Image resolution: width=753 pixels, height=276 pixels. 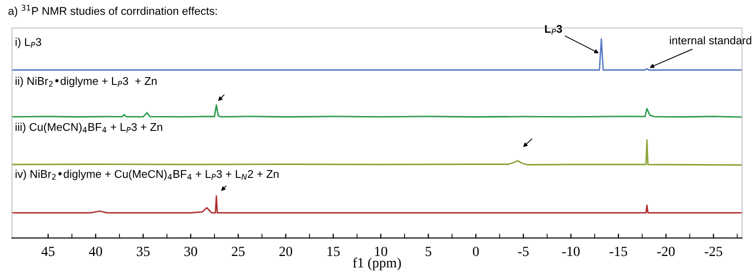 I want to click on x-tick-label: 10, so click(x=381, y=251).